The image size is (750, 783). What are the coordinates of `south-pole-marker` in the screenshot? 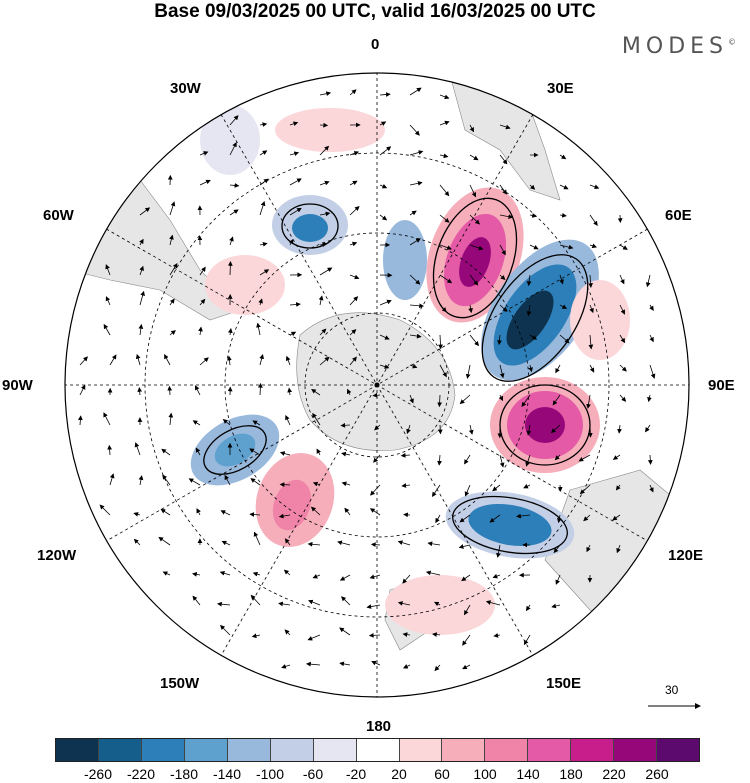 It's located at (377, 385).